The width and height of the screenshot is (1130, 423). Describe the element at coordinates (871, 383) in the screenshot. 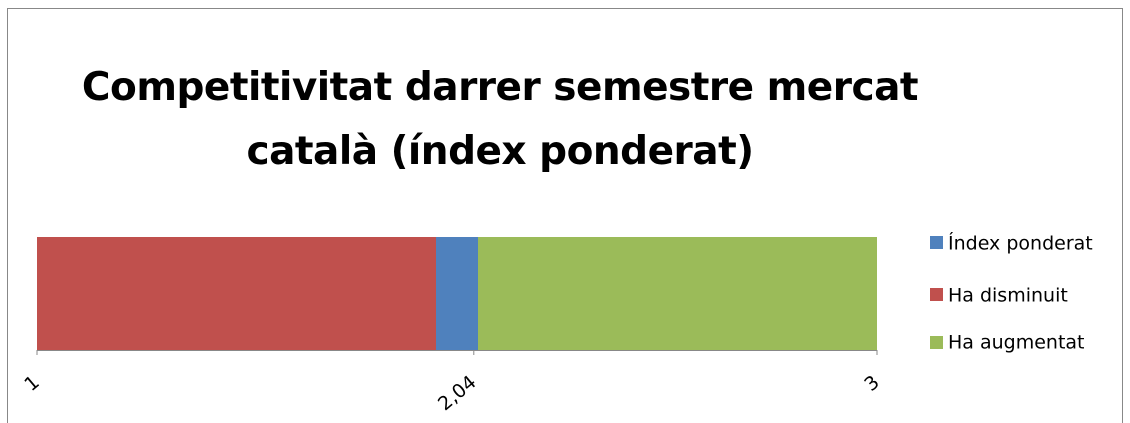

I see `x-tick-label: 3` at that location.